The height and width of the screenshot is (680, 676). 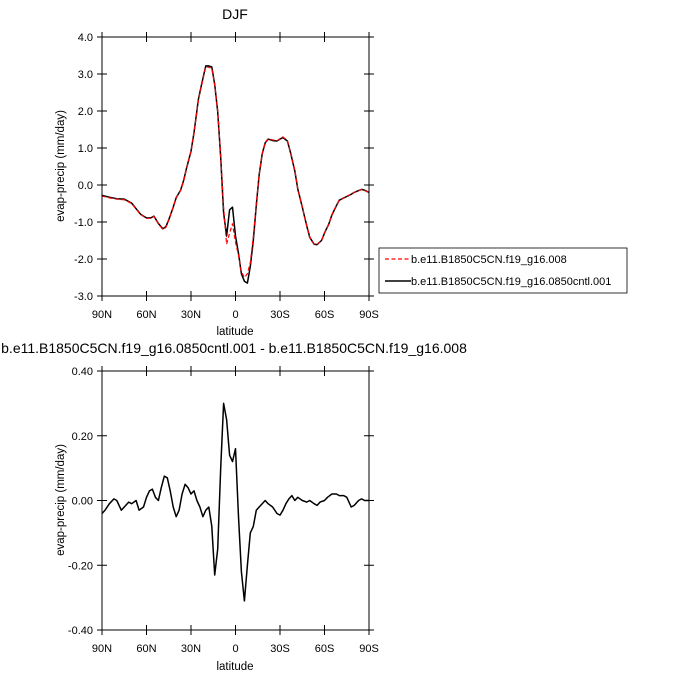 What do you see at coordinates (235, 14) in the screenshot?
I see `chart-title: DJF` at bounding box center [235, 14].